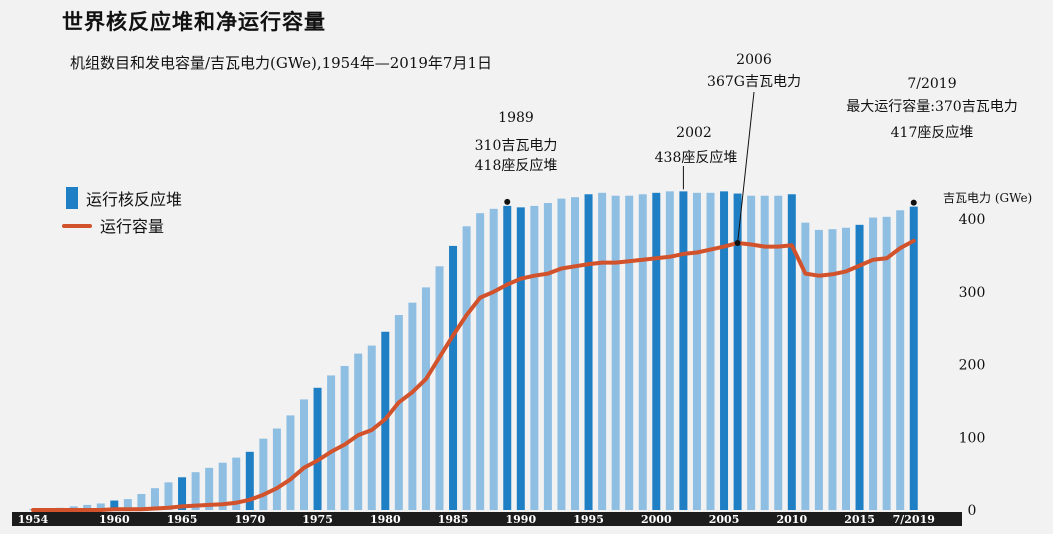  I want to click on bar-1968, so click(222, 486).